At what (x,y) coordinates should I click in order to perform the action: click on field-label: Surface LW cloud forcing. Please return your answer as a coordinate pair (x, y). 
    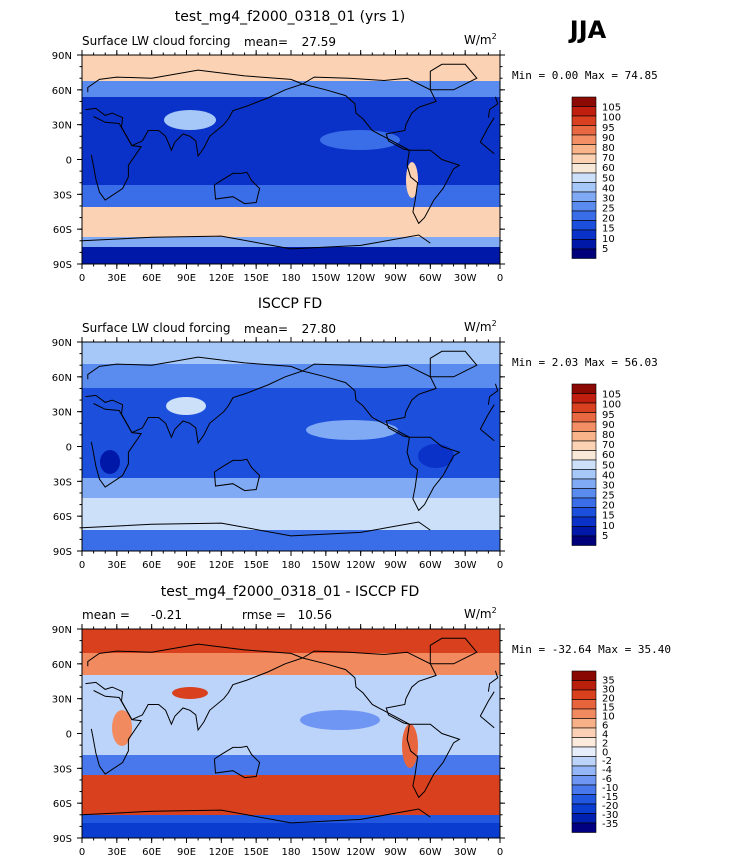
    Looking at the image, I should click on (156, 328).